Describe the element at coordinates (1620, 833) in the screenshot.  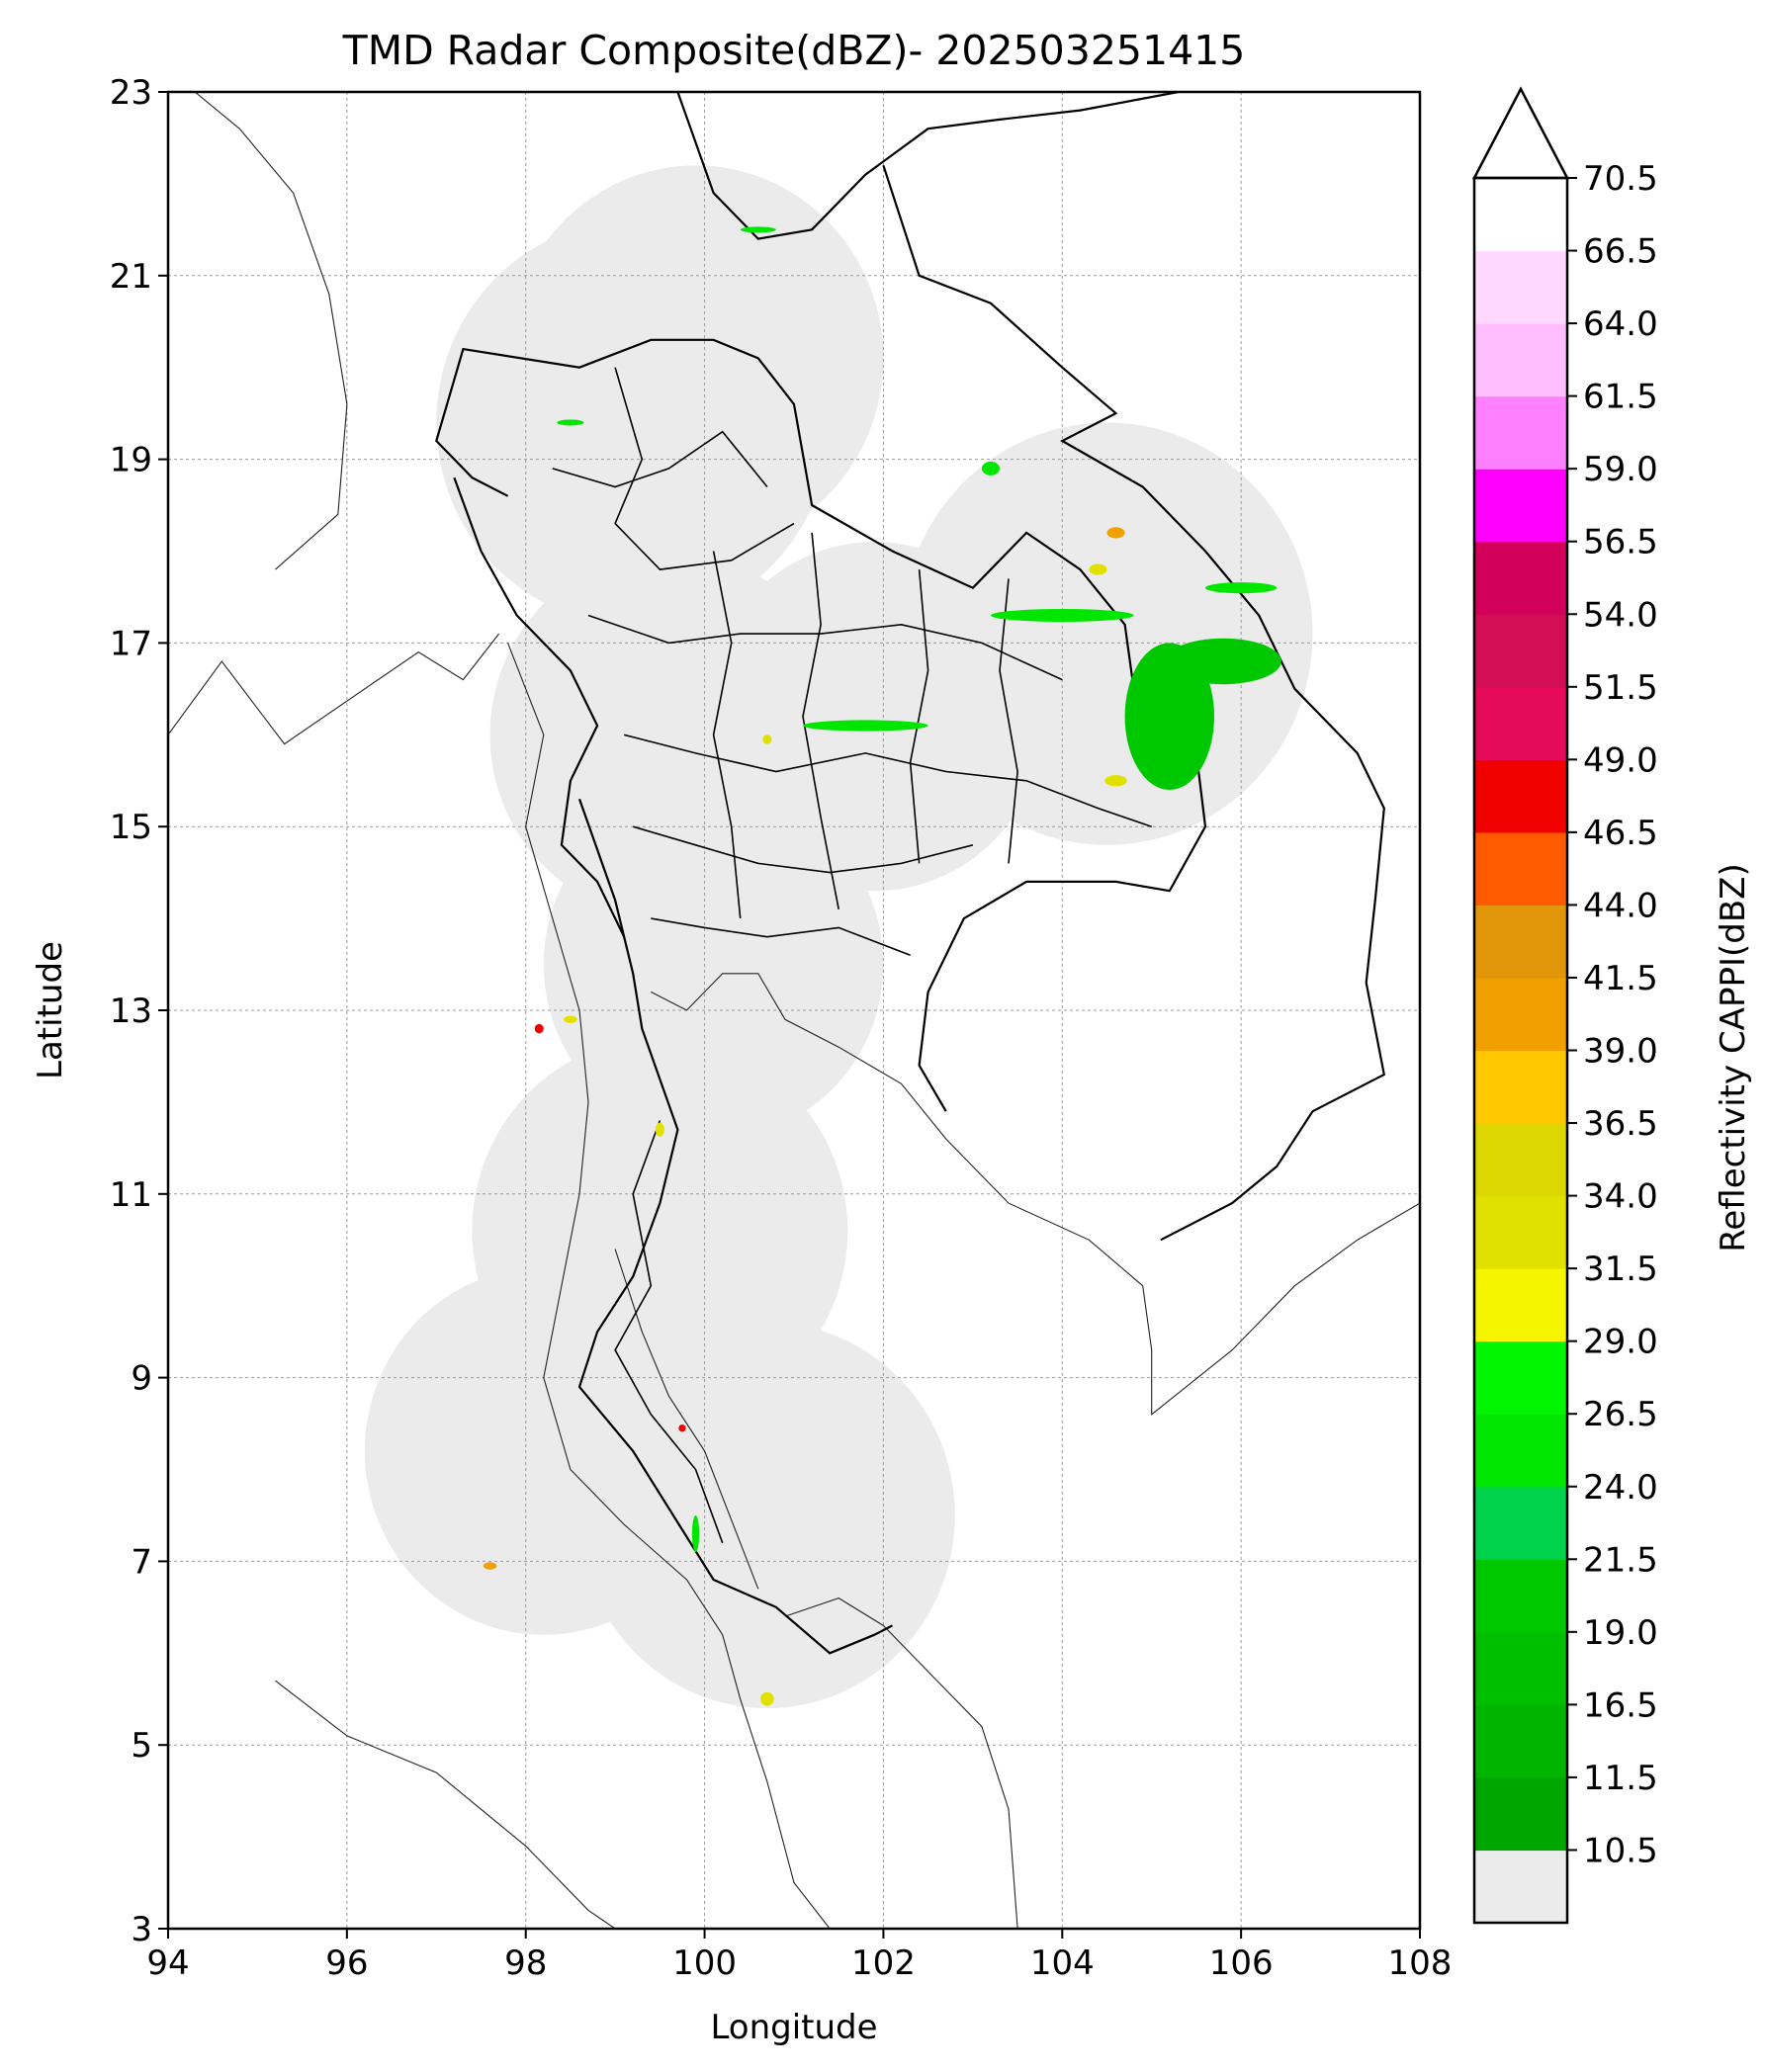
I see `colorbar-tick-label: 46.5` at that location.